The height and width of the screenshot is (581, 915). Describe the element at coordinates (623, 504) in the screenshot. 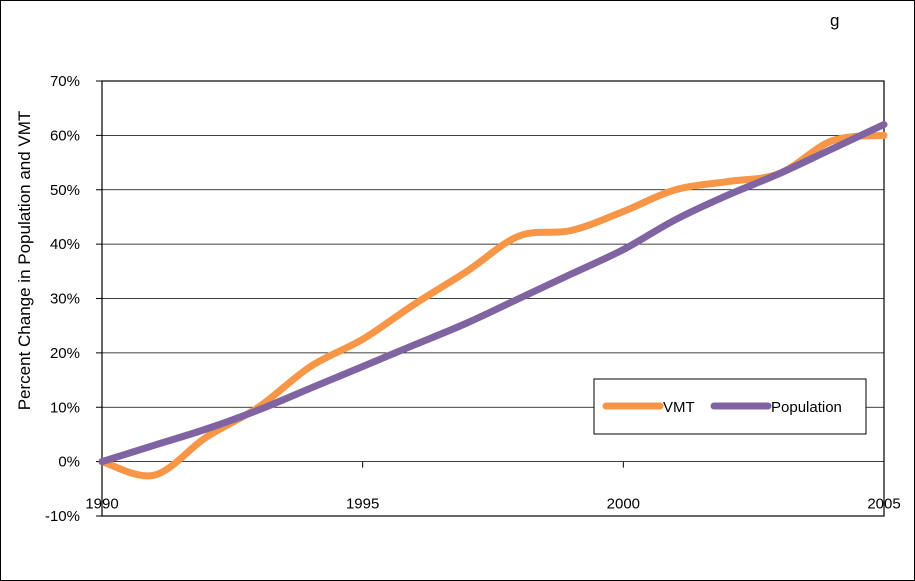

I see `x-tick-label: 2000` at that location.